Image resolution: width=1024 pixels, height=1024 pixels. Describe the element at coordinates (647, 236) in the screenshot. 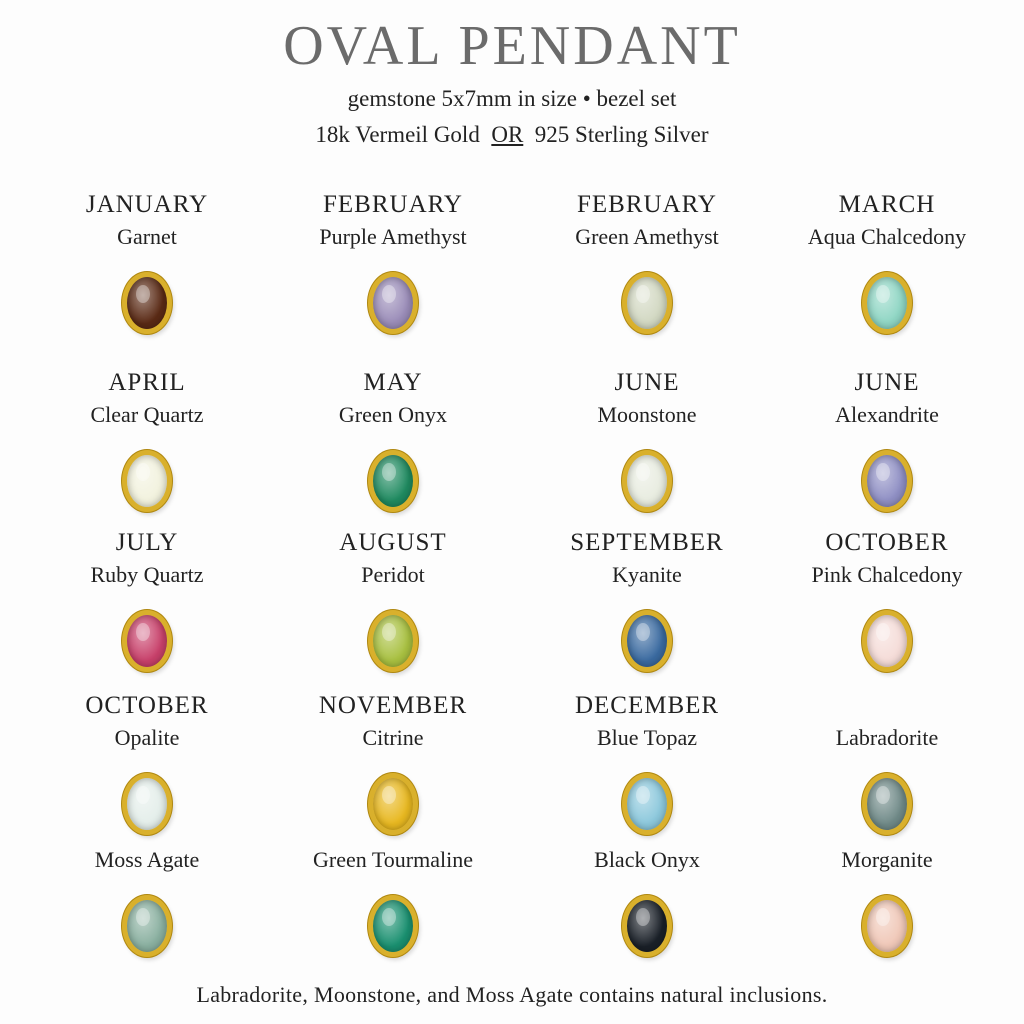

I see `stone-name: Green Amethyst` at that location.